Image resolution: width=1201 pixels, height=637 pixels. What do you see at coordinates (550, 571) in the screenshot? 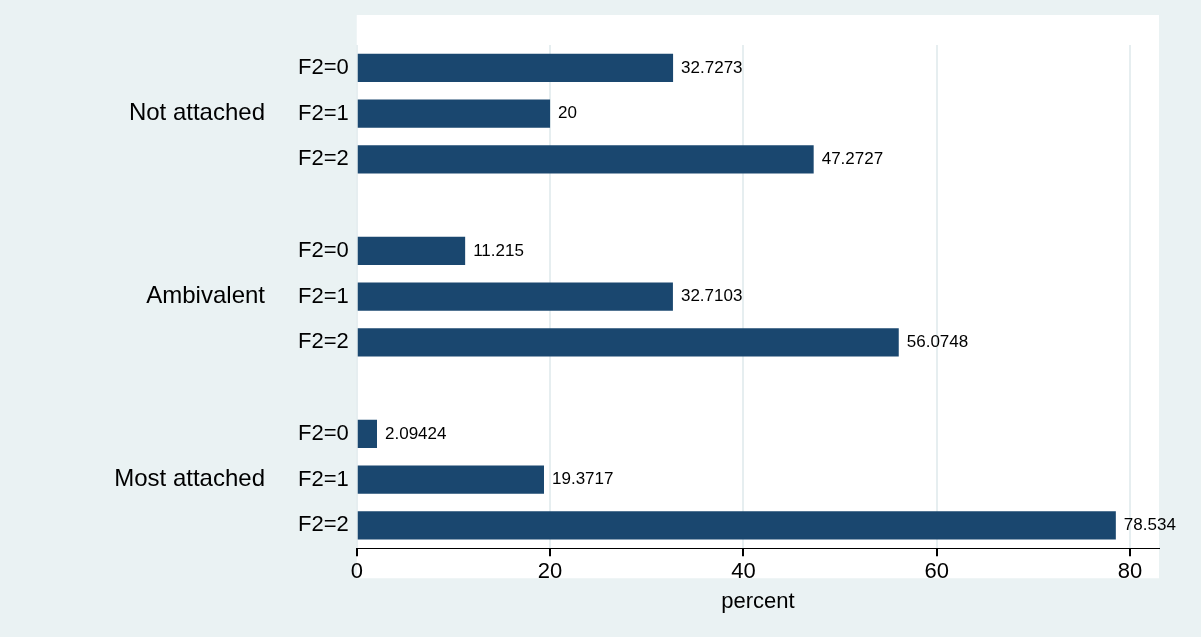
I see `x-tick-label: 20` at bounding box center [550, 571].